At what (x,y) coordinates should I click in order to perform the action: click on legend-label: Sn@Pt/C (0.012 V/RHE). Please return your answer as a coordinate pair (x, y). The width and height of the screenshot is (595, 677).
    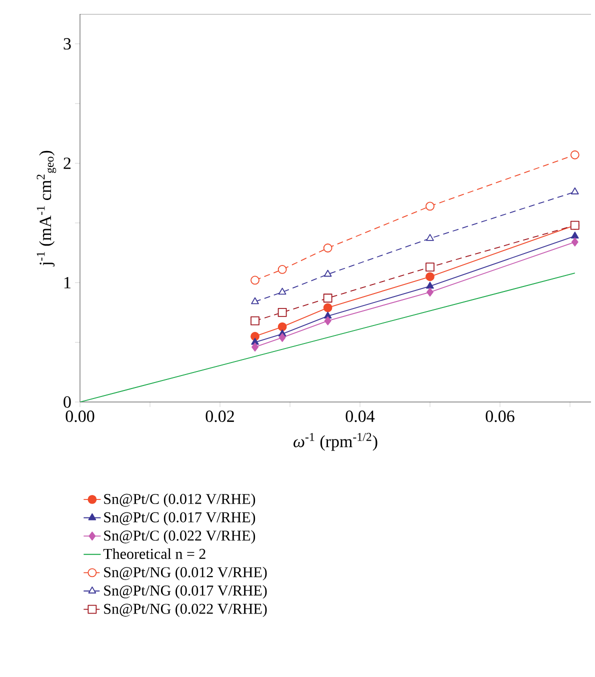
    Looking at the image, I should click on (180, 501).